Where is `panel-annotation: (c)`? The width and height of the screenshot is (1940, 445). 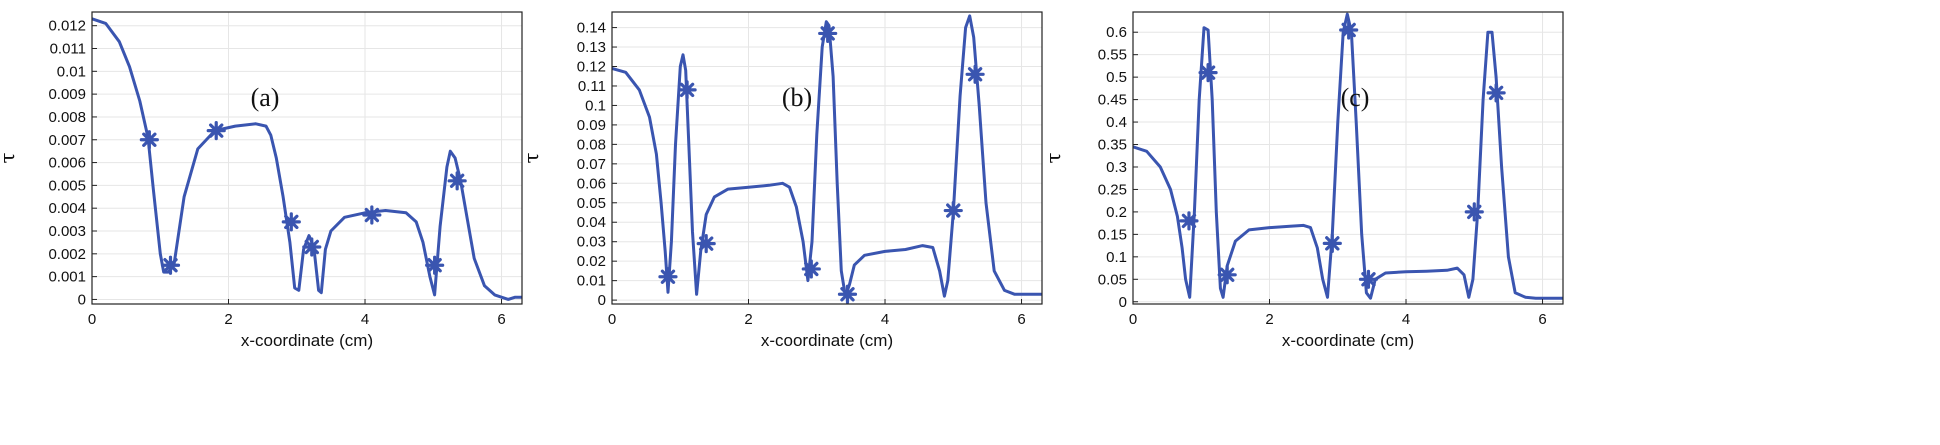
panel-annotation: (c) is located at coordinates (1355, 97).